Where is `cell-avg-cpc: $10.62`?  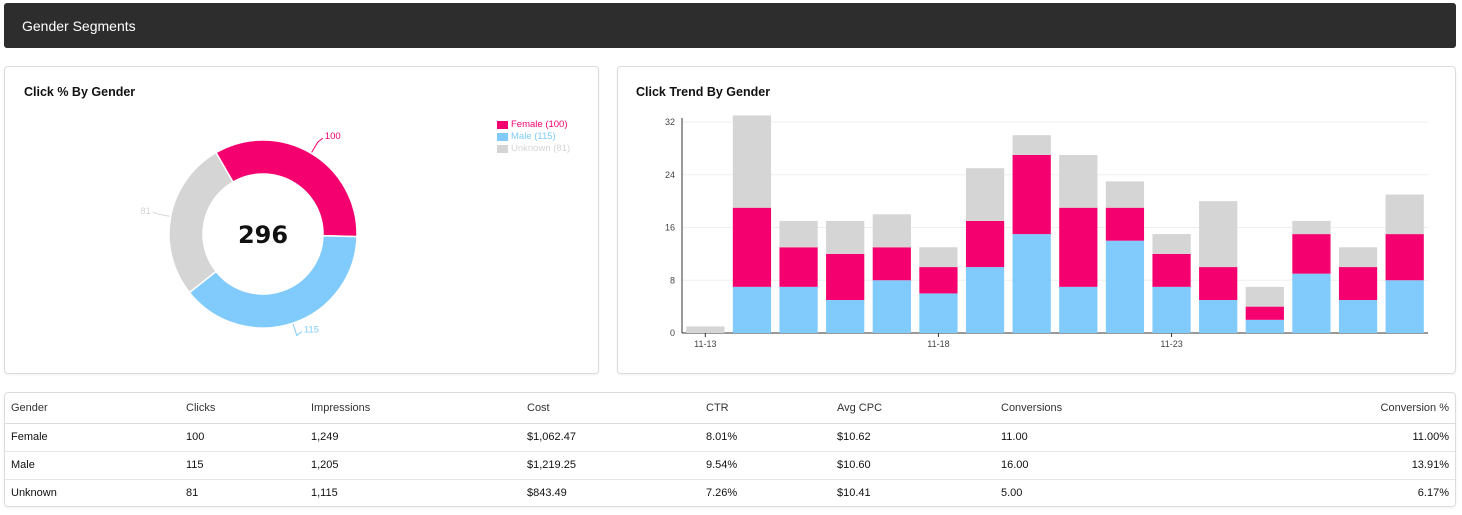
cell-avg-cpc: $10.62 is located at coordinates (913, 437).